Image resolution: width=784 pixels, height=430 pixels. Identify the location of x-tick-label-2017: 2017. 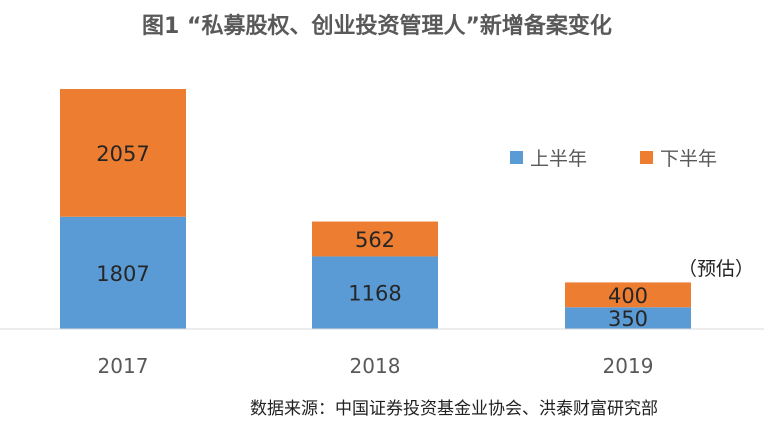
(123, 366).